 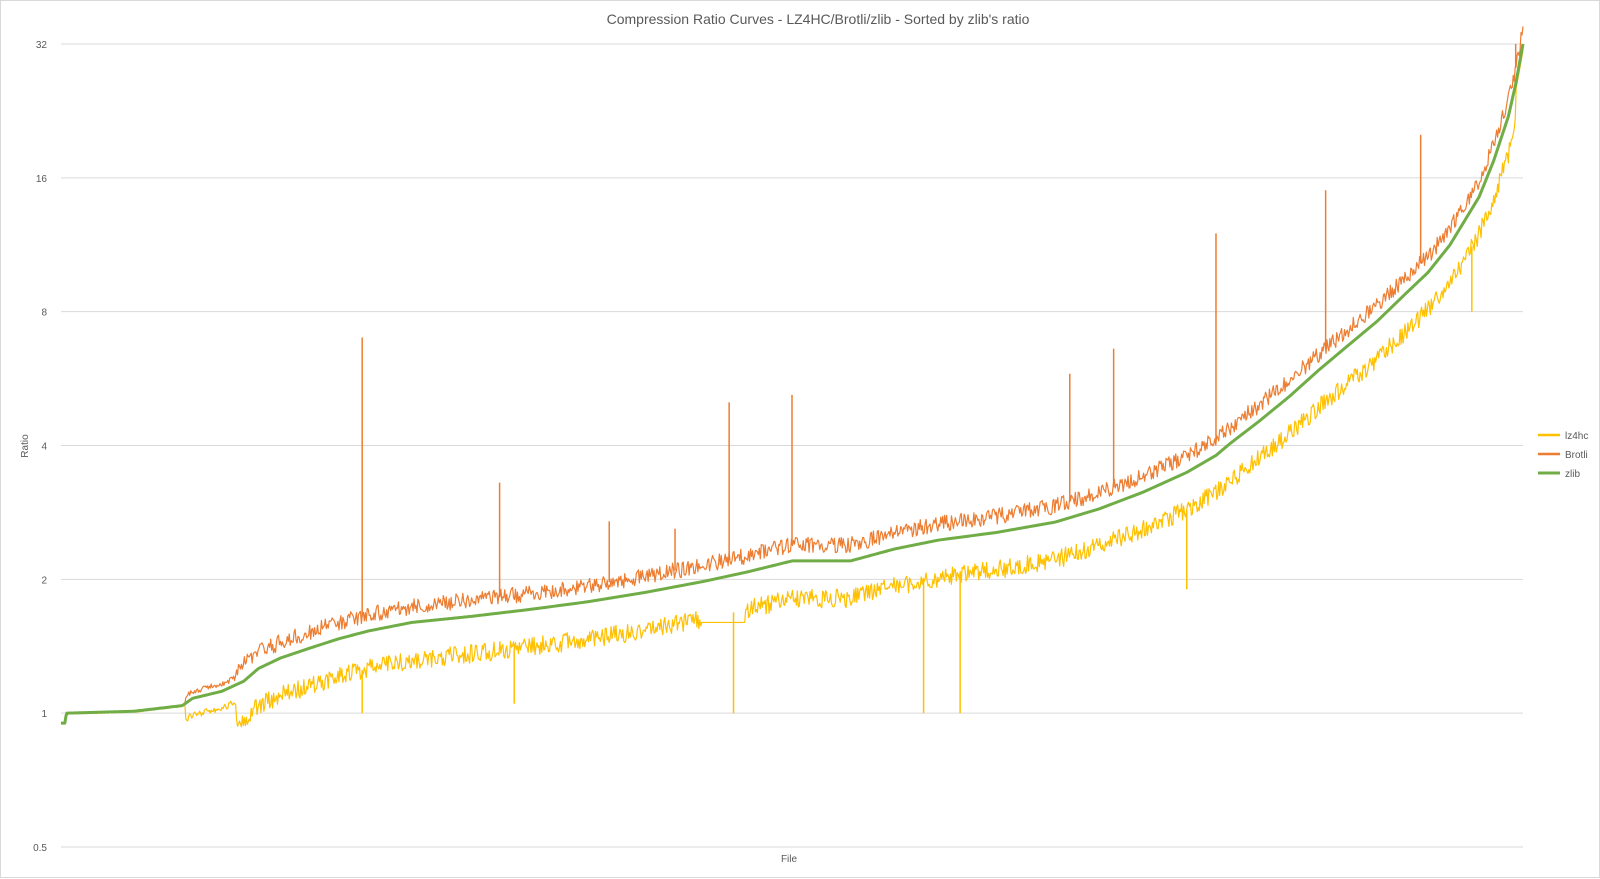 What do you see at coordinates (44, 313) in the screenshot?
I see `y-tick-label-8: 8` at bounding box center [44, 313].